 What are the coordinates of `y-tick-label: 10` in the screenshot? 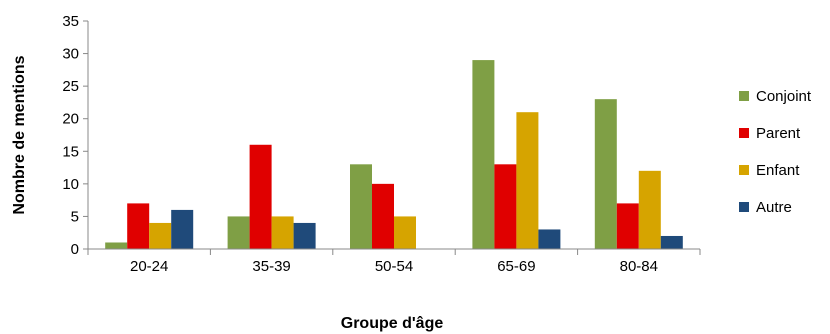 It's located at (70, 184).